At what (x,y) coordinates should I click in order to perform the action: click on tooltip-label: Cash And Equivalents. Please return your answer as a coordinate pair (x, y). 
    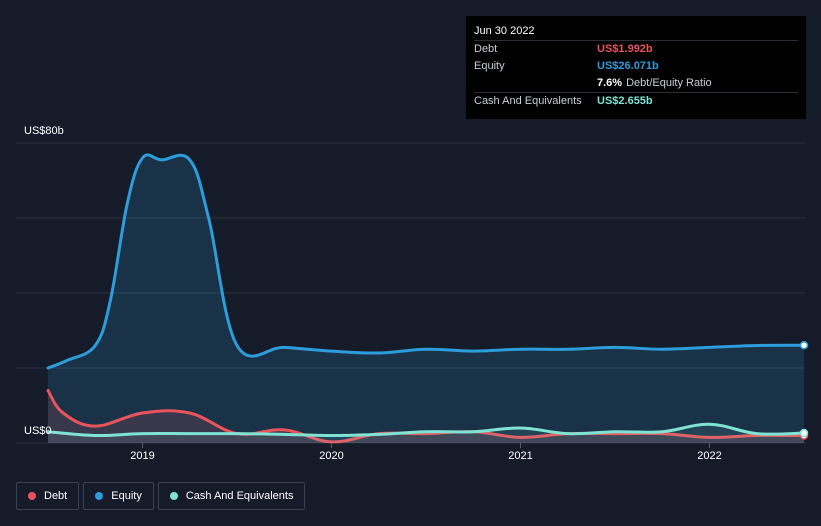
    Looking at the image, I should click on (528, 101).